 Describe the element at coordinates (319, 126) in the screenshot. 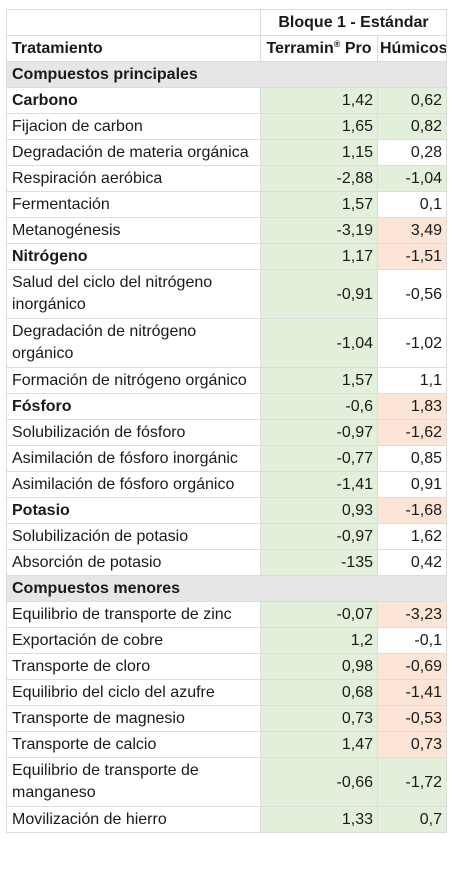

I see `terramin-pro-value: 1,65` at that location.